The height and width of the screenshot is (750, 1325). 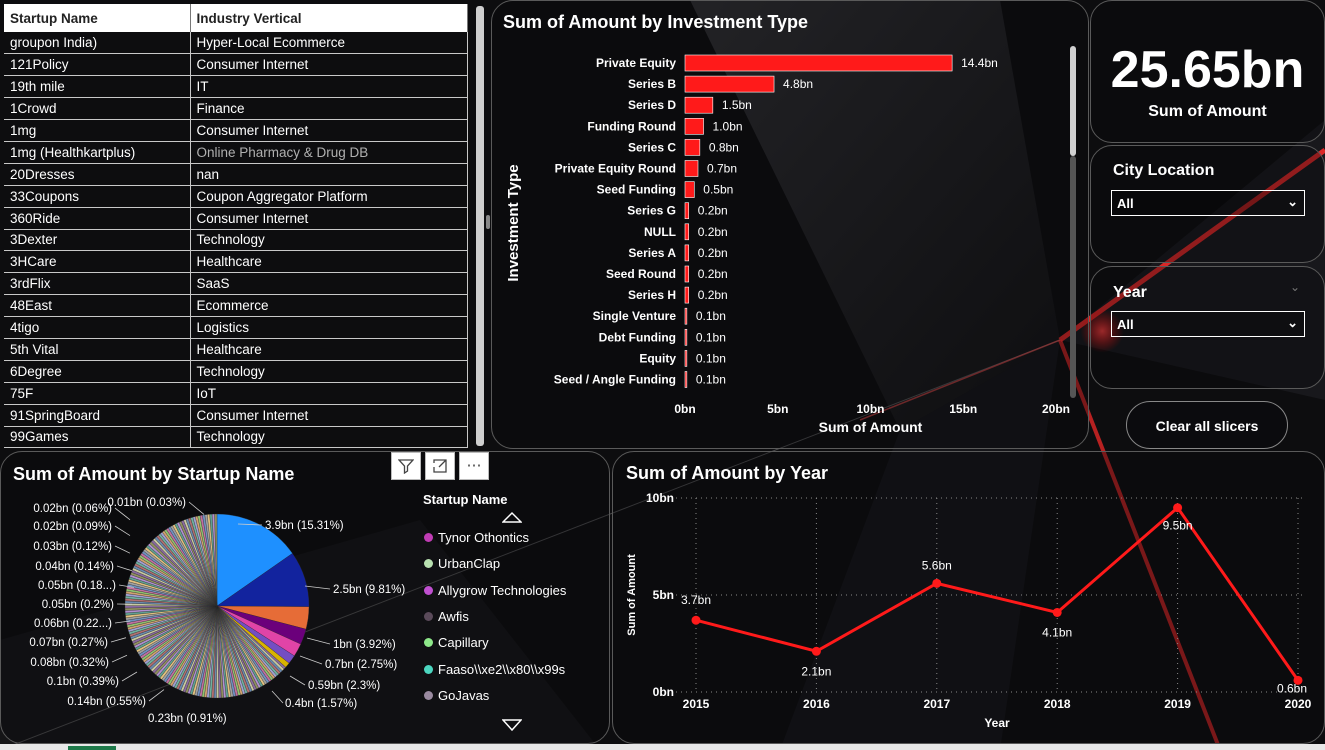 What do you see at coordinates (453, 616) in the screenshot?
I see `legend-label: Awfis` at bounding box center [453, 616].